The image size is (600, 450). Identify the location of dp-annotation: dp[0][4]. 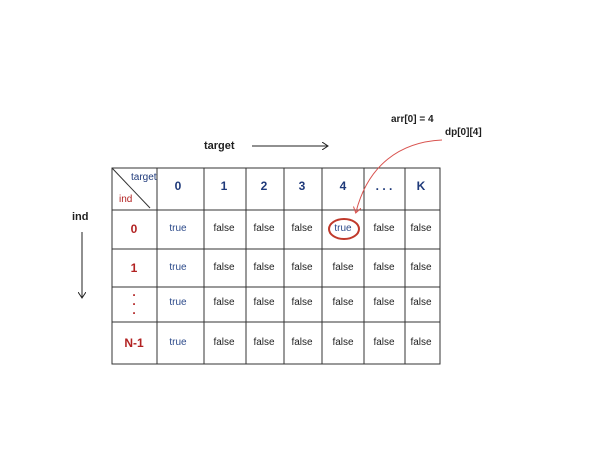
(463, 132).